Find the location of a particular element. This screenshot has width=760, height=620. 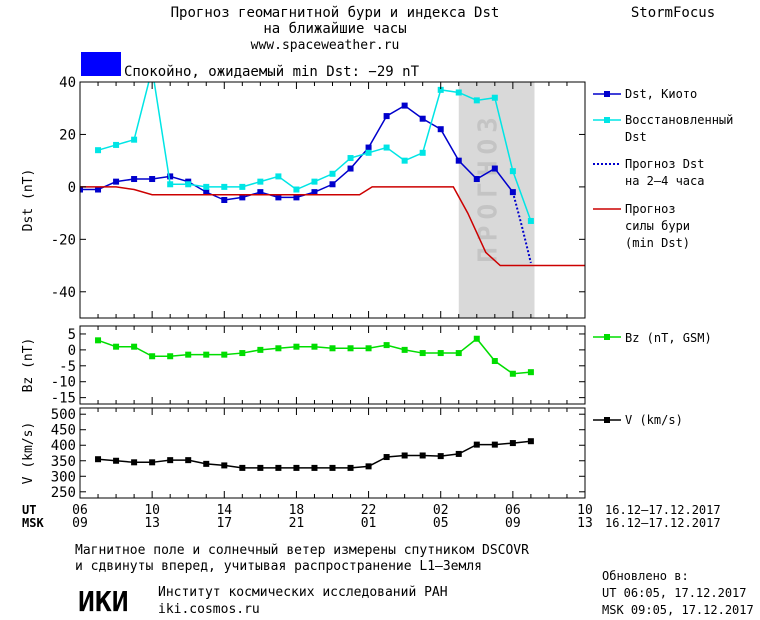

x-tick-label-ut: 22 is located at coordinates (369, 510).